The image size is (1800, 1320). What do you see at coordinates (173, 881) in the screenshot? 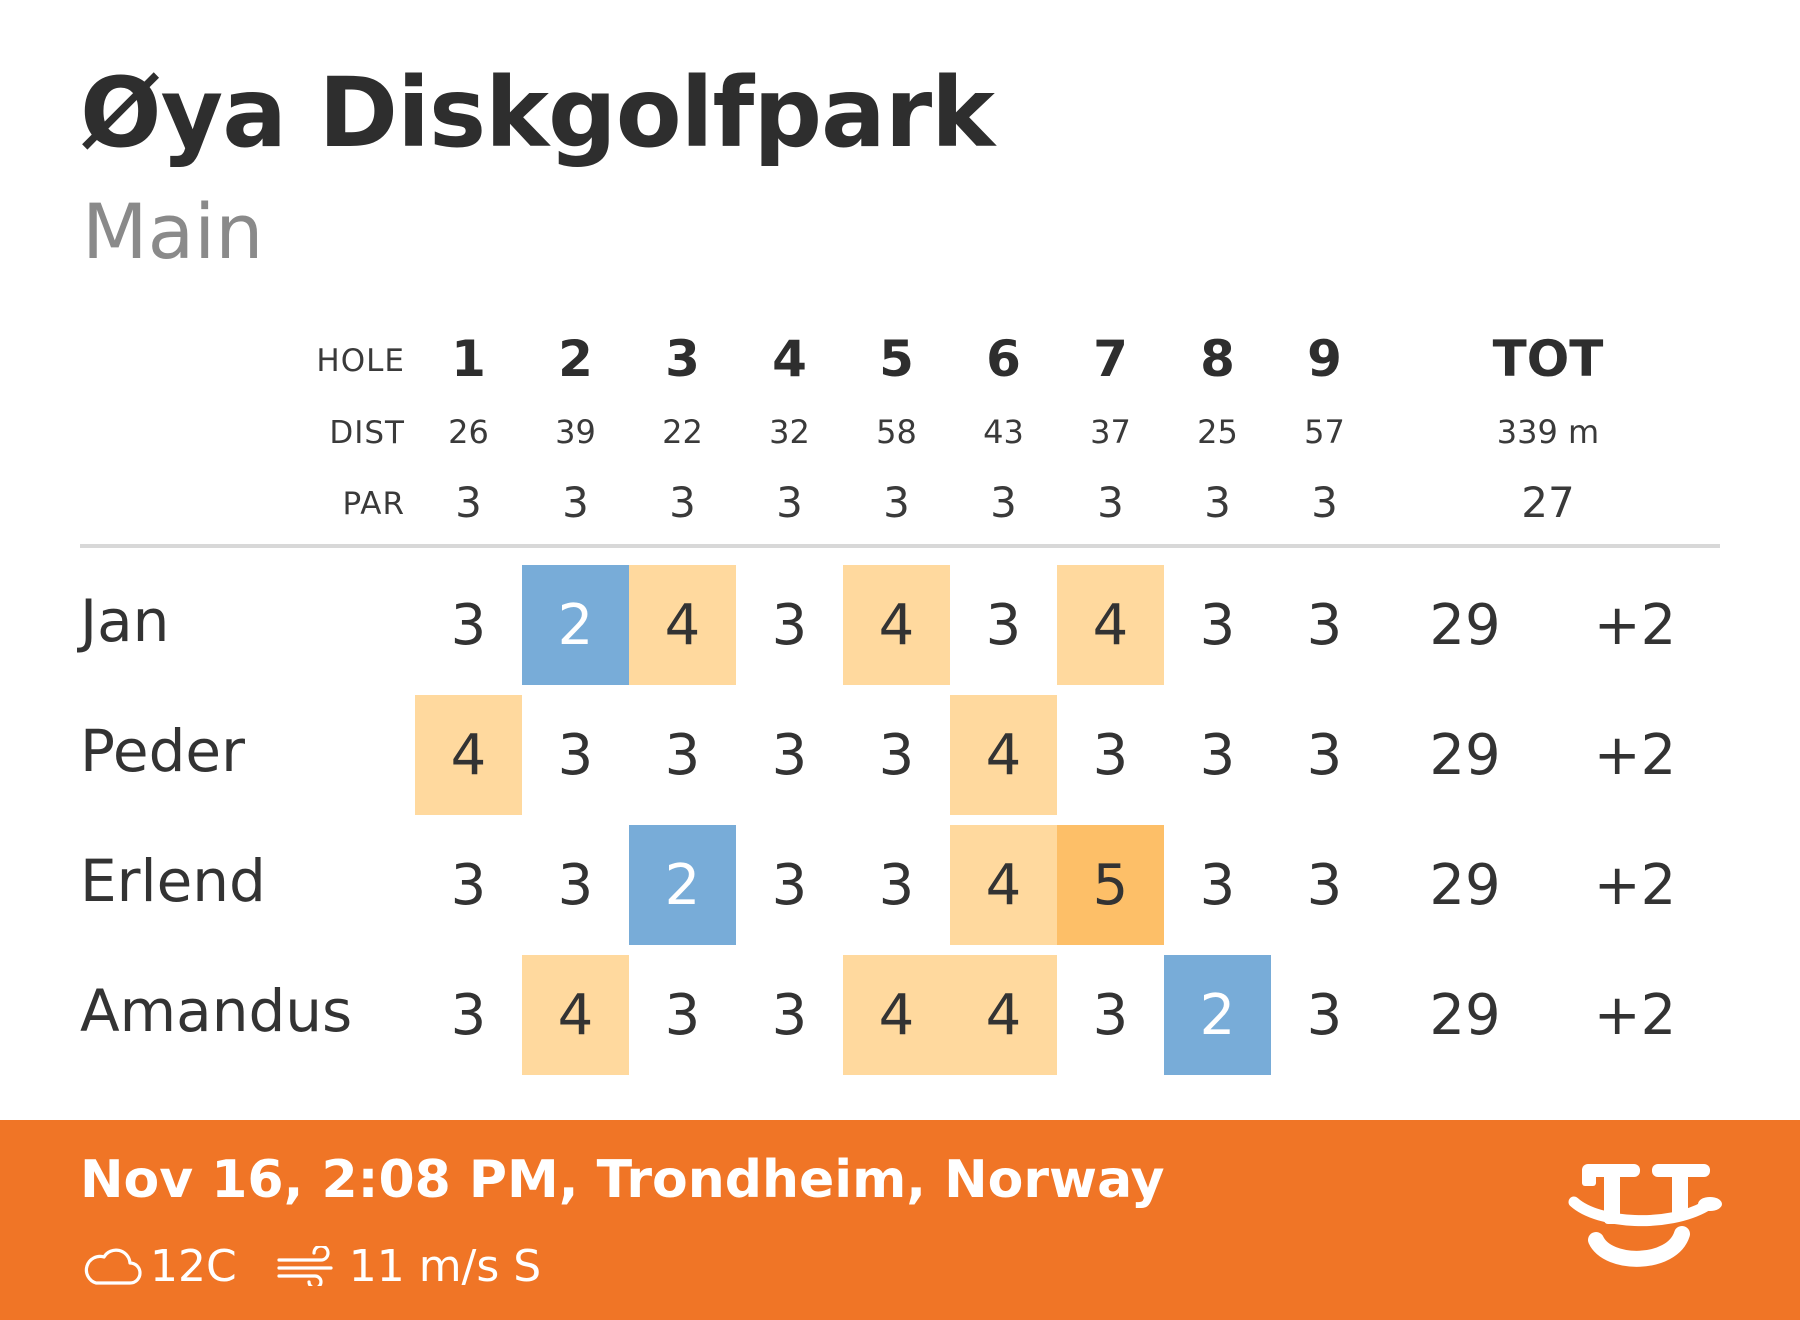
I see `player-name: Erlend` at bounding box center [173, 881].